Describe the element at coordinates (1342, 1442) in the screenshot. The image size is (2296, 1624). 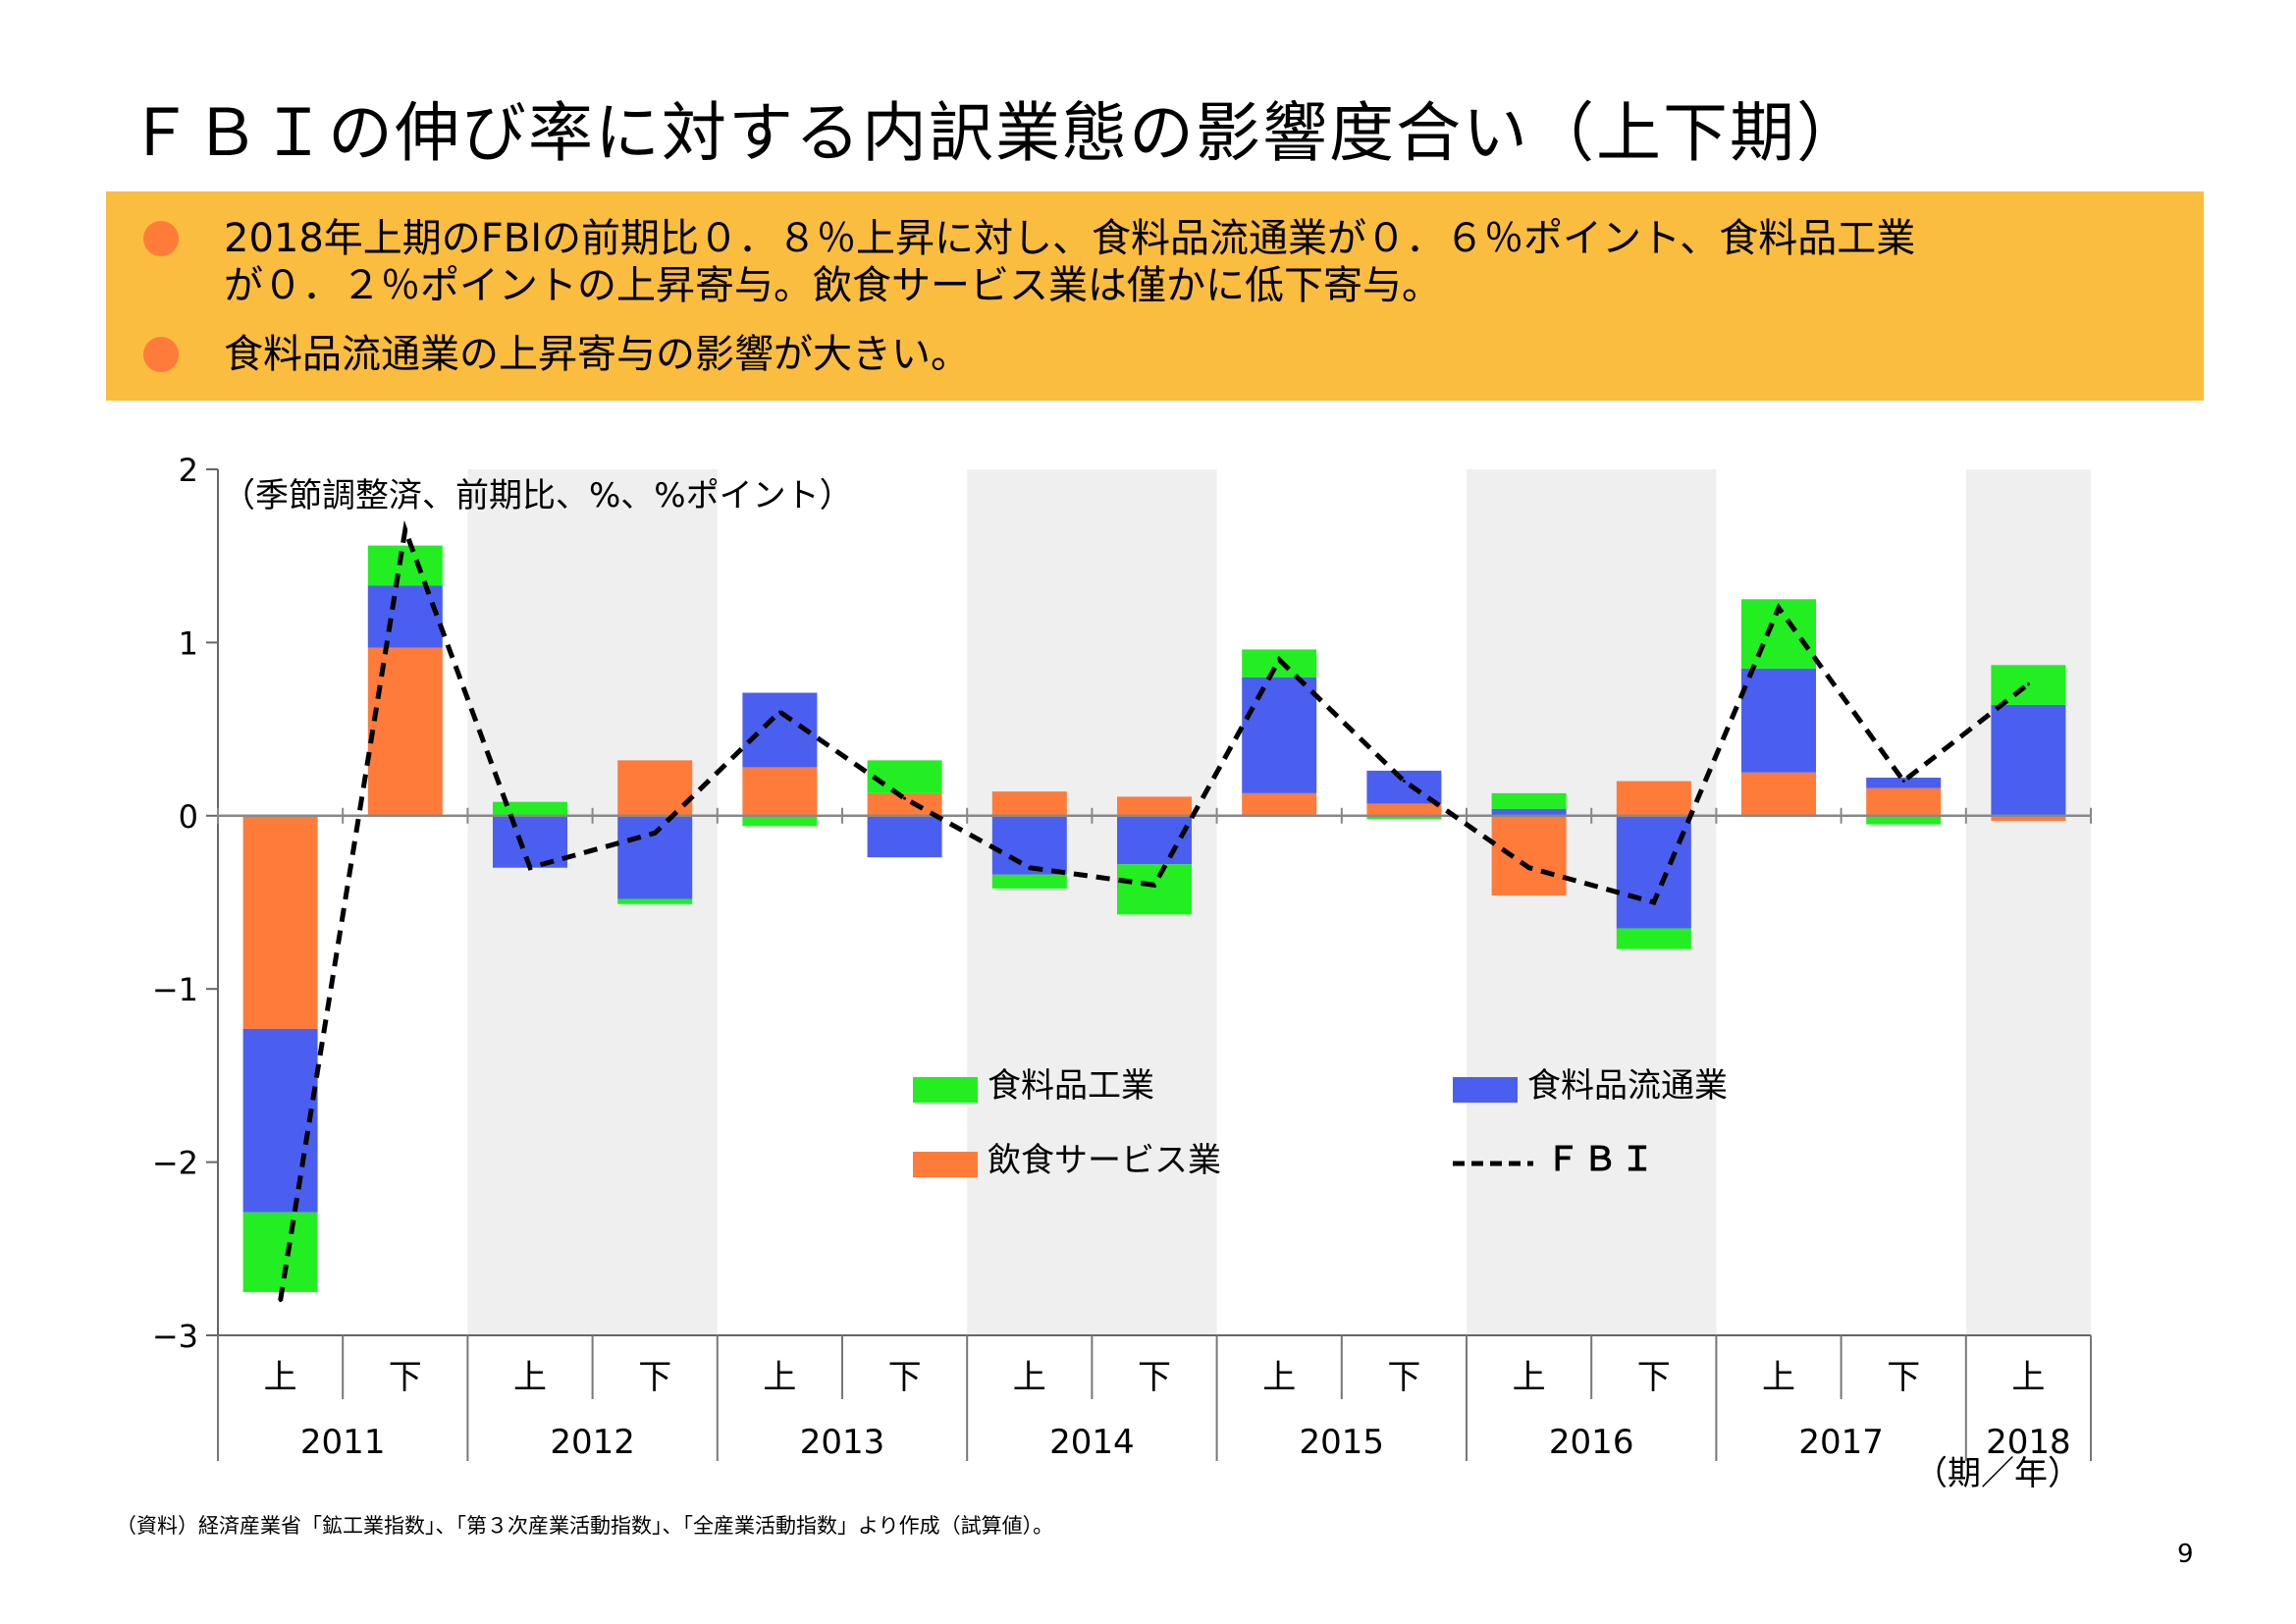
I see `x-year-label: 2015` at that location.